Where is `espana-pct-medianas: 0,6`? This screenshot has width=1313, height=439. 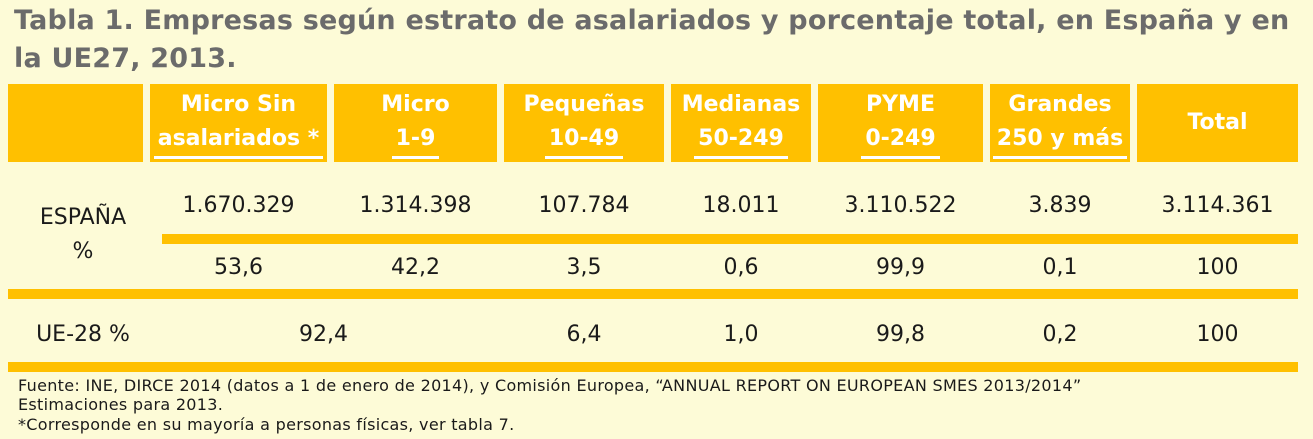 espana-pct-medianas: 0,6 is located at coordinates (741, 267).